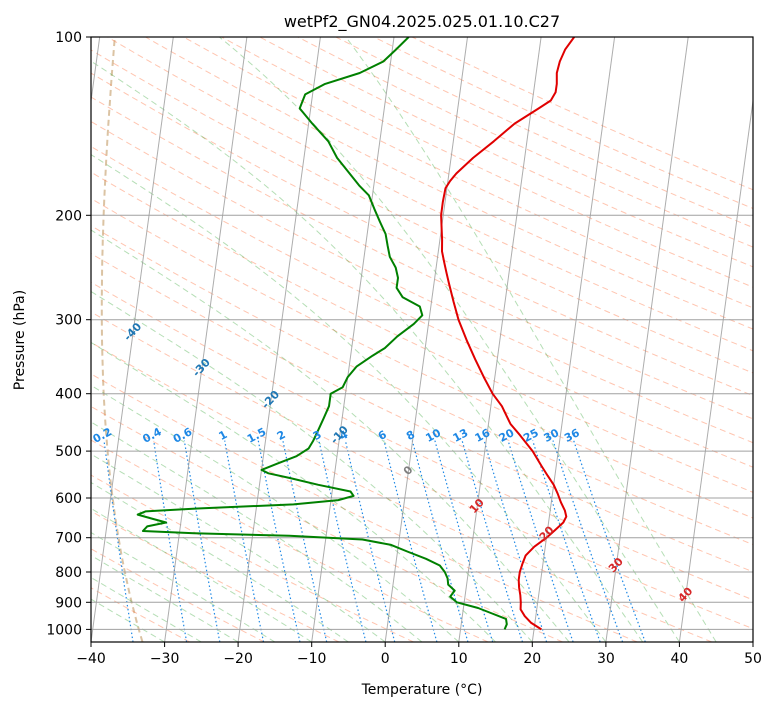 This screenshot has width=775, height=708. What do you see at coordinates (68, 38) in the screenshot?
I see `y-tick-label: 100` at bounding box center [68, 38].